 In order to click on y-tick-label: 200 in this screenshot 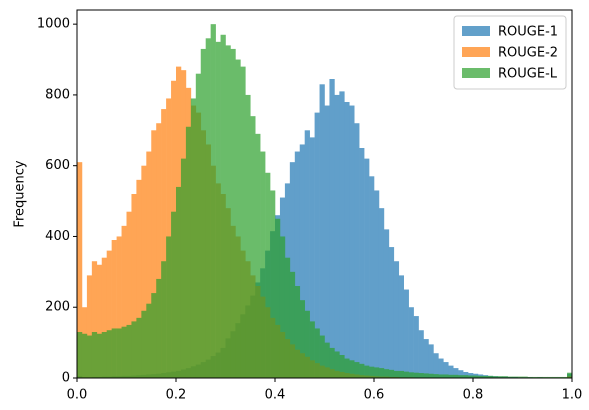, I will do `click(57, 307)`.